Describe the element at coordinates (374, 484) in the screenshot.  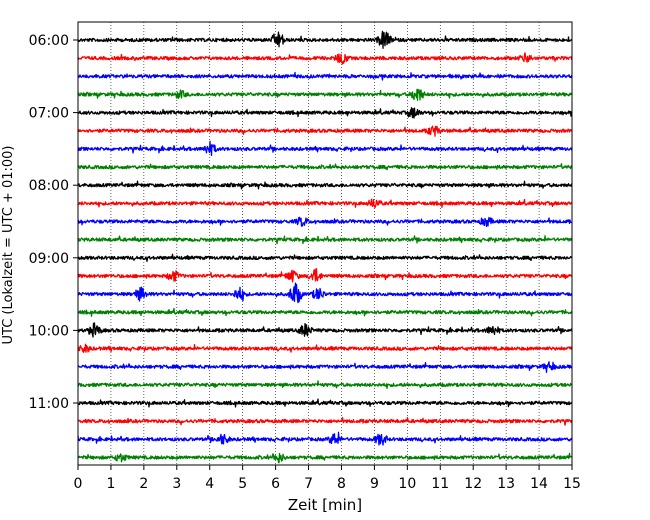
I see `x-tick-label: 9` at that location.